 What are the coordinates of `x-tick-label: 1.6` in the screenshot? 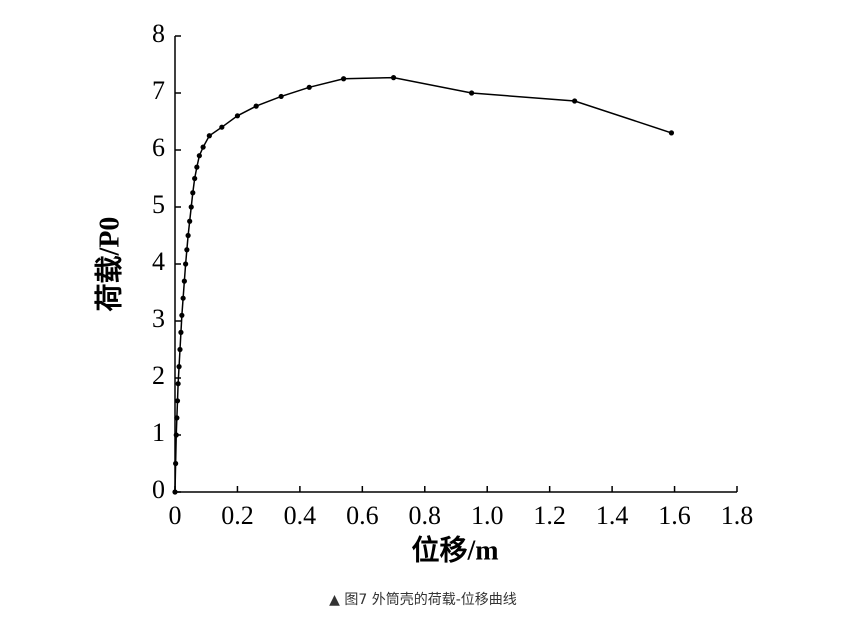 It's located at (674, 515).